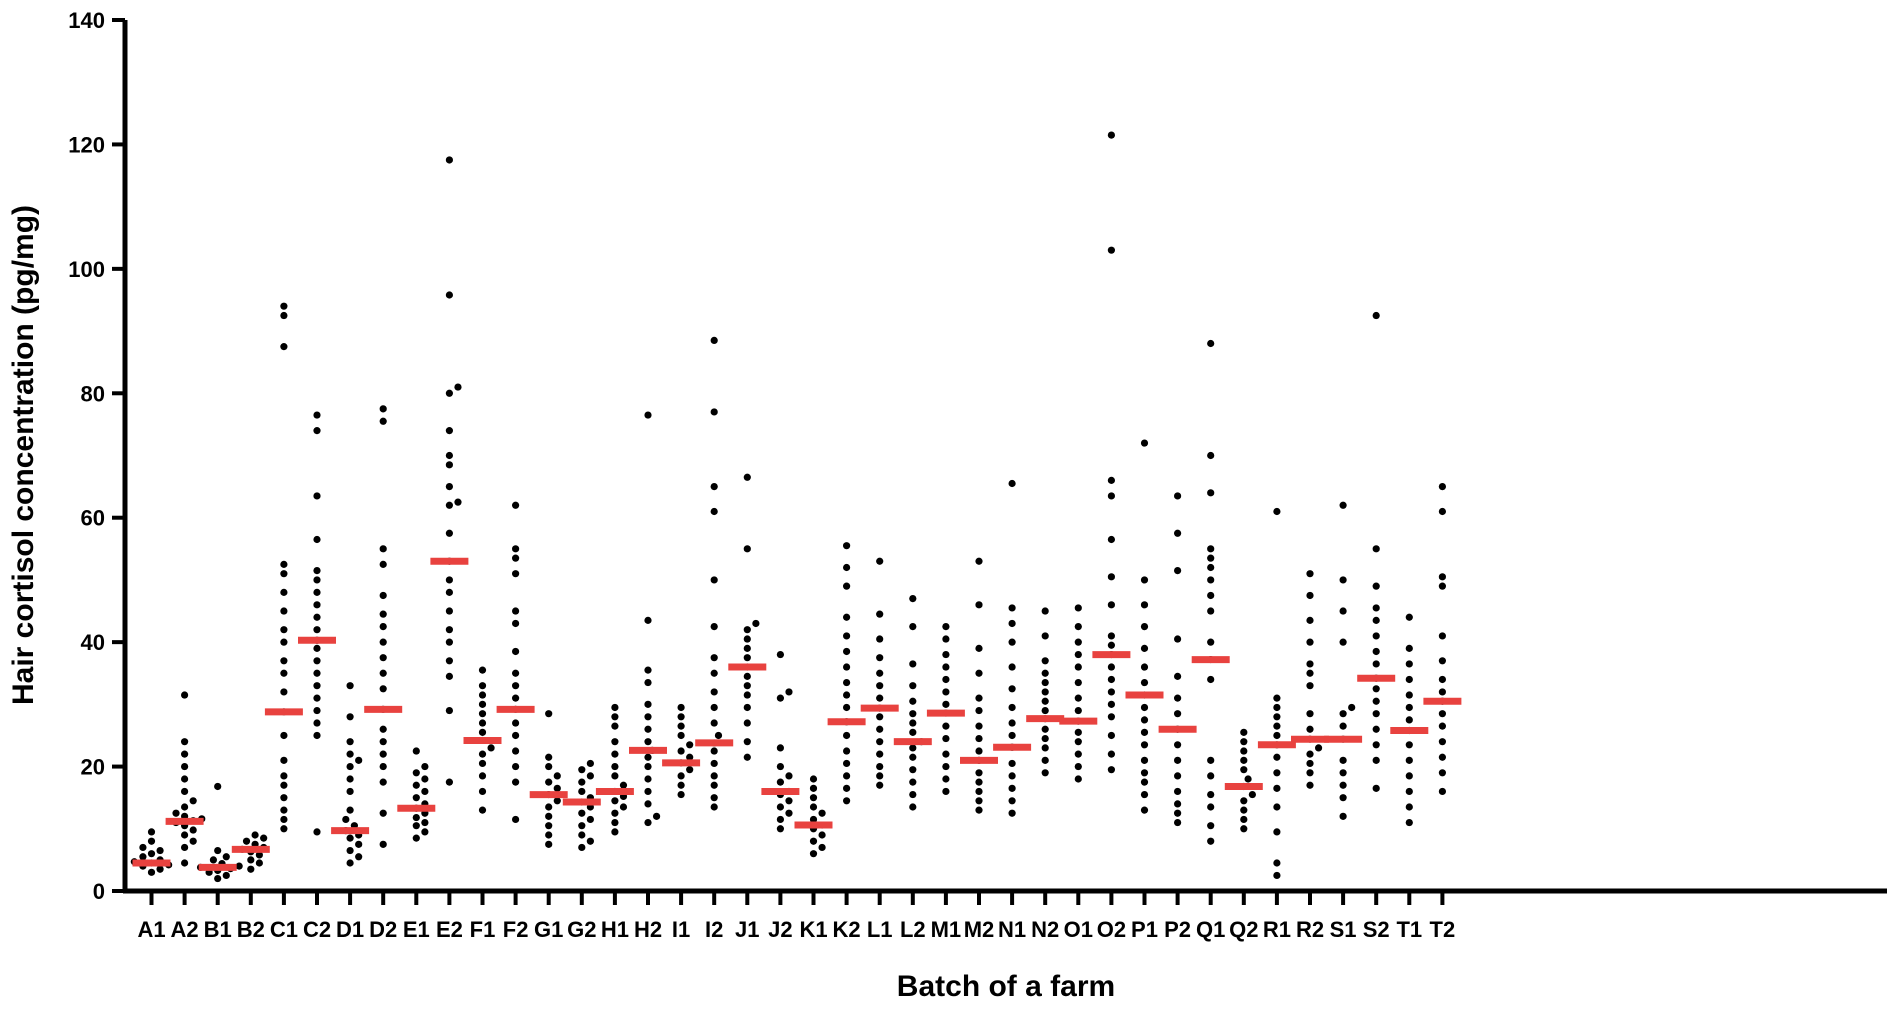  I want to click on x-tick-label: I2, so click(714, 929).